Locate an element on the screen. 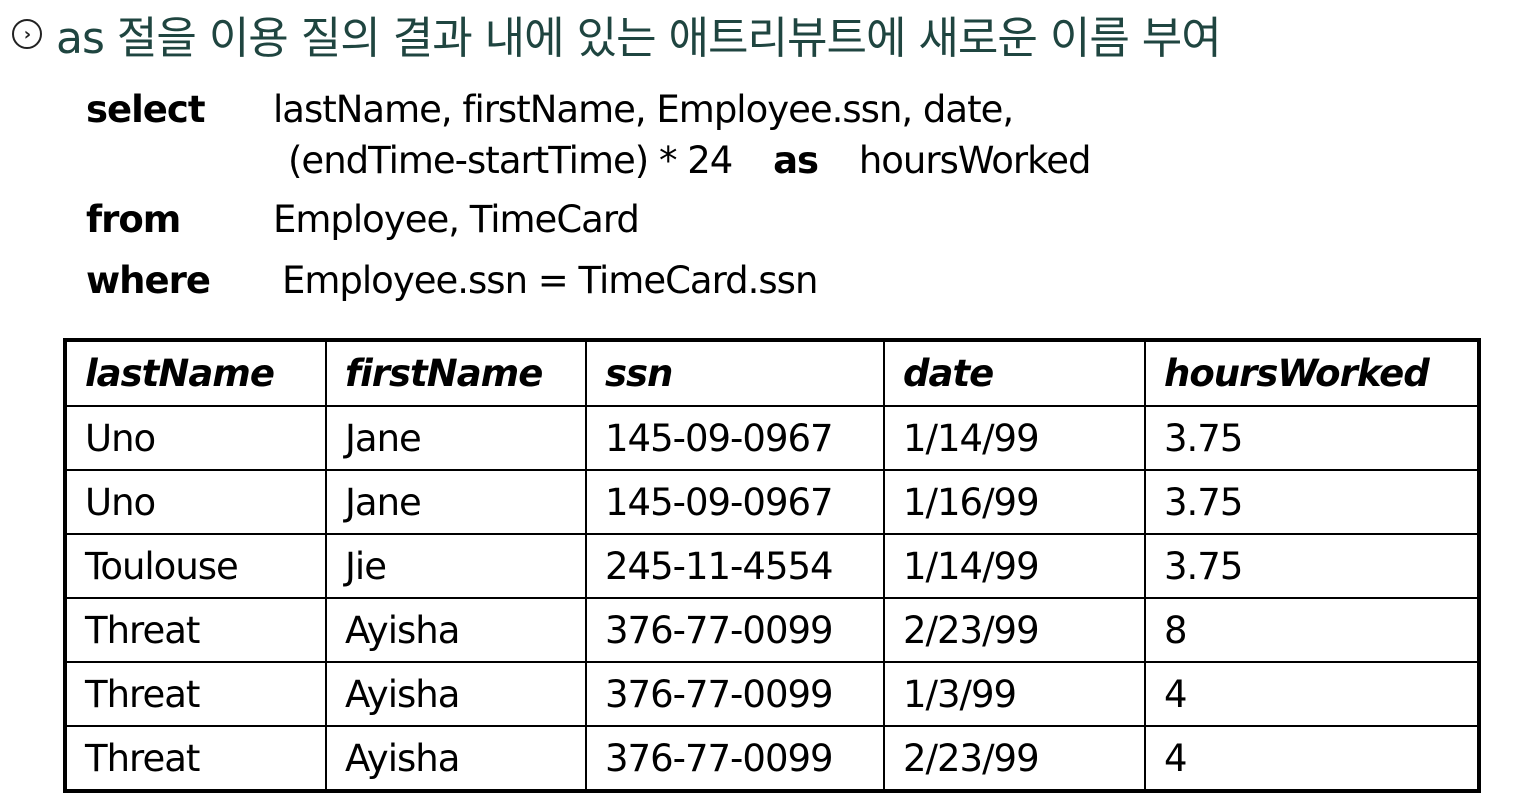 The width and height of the screenshot is (1518, 812). column-header-hoursWorked: hoursWorked is located at coordinates (1312, 373).